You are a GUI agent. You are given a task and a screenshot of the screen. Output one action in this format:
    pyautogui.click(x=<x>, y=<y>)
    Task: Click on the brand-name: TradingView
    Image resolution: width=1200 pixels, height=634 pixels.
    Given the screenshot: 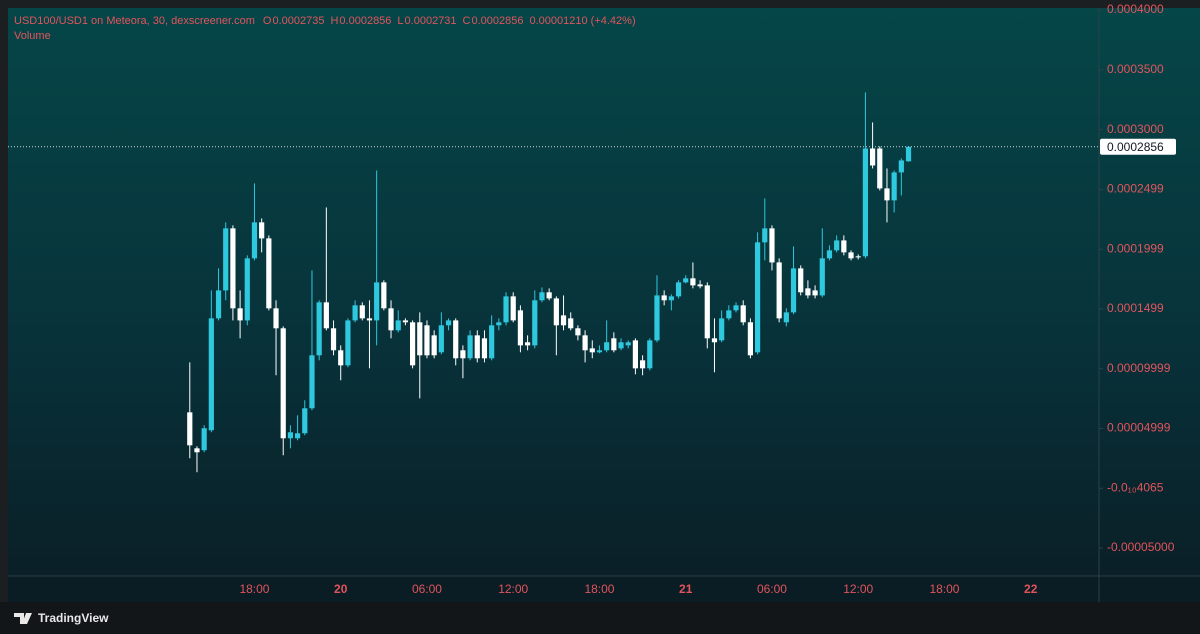 What is the action you would take?
    pyautogui.click(x=73, y=618)
    